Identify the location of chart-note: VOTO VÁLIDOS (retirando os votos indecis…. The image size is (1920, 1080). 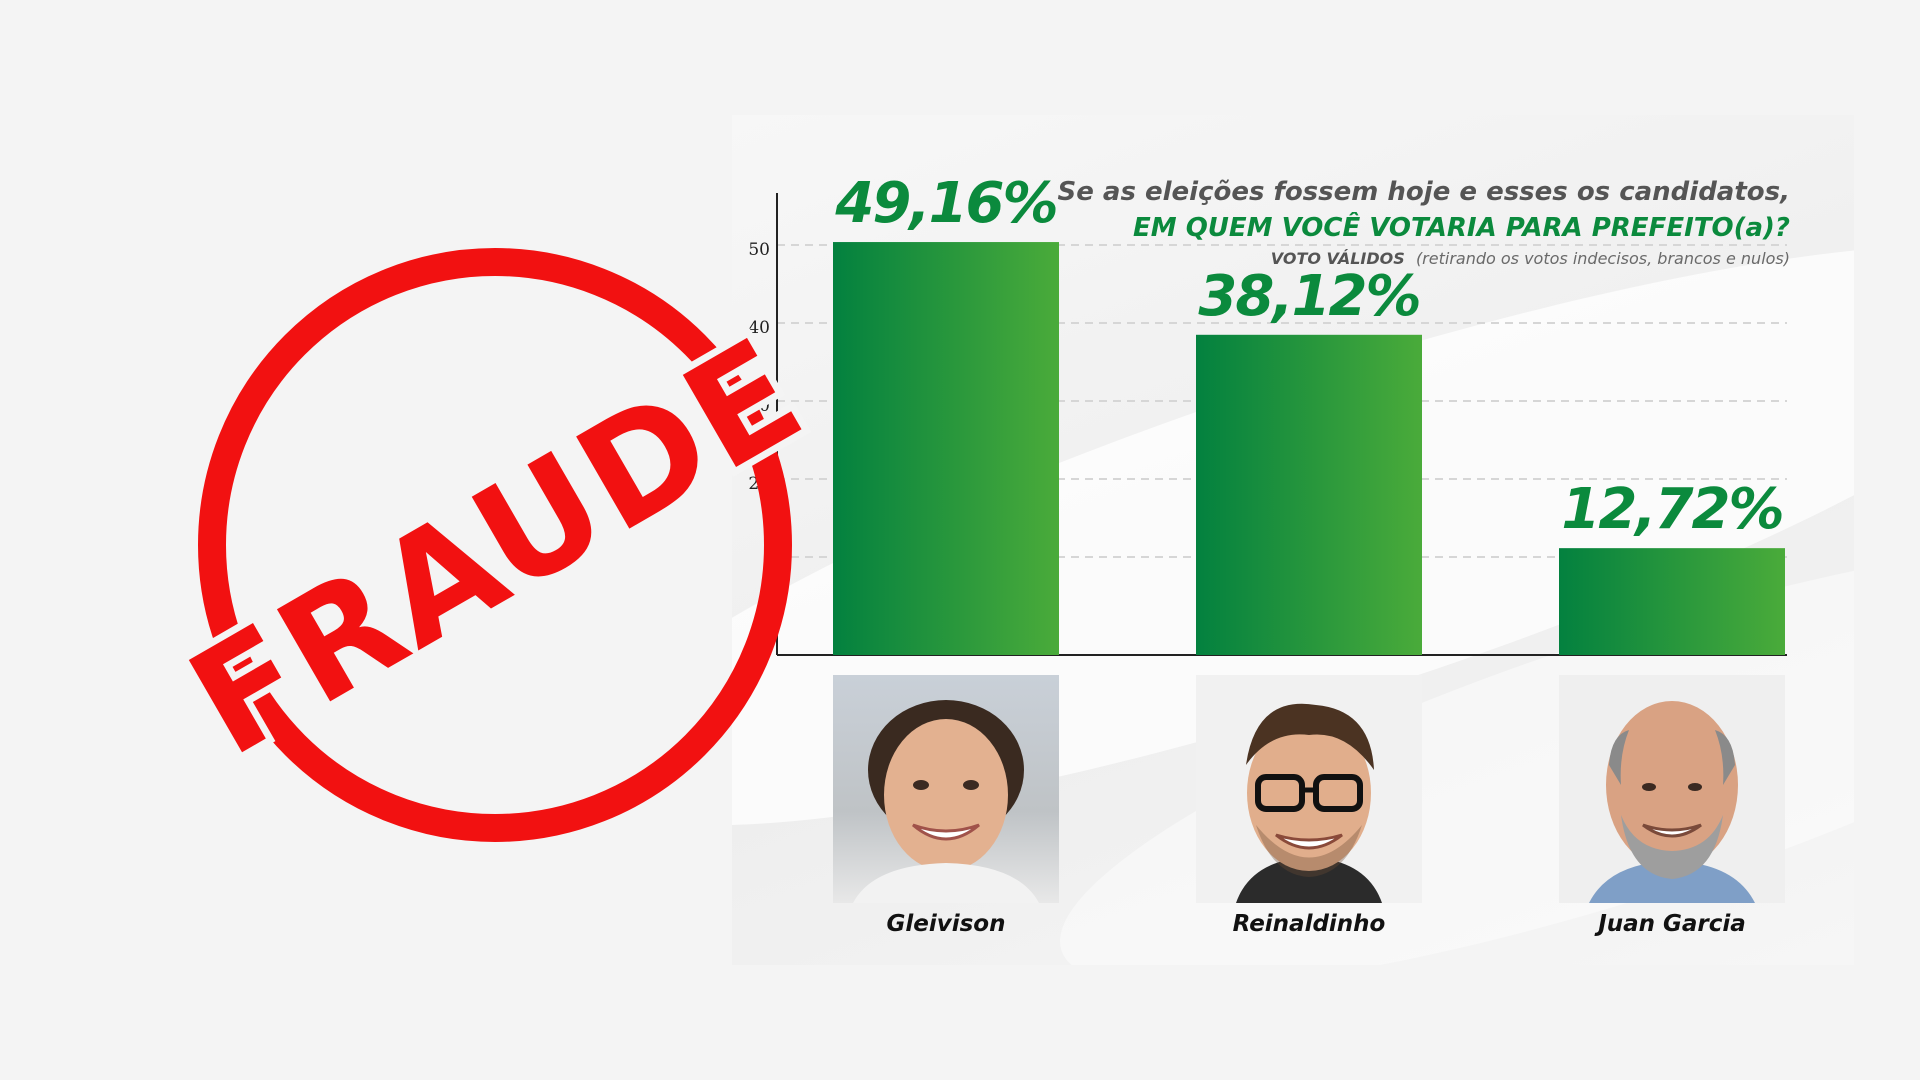
(1530, 258).